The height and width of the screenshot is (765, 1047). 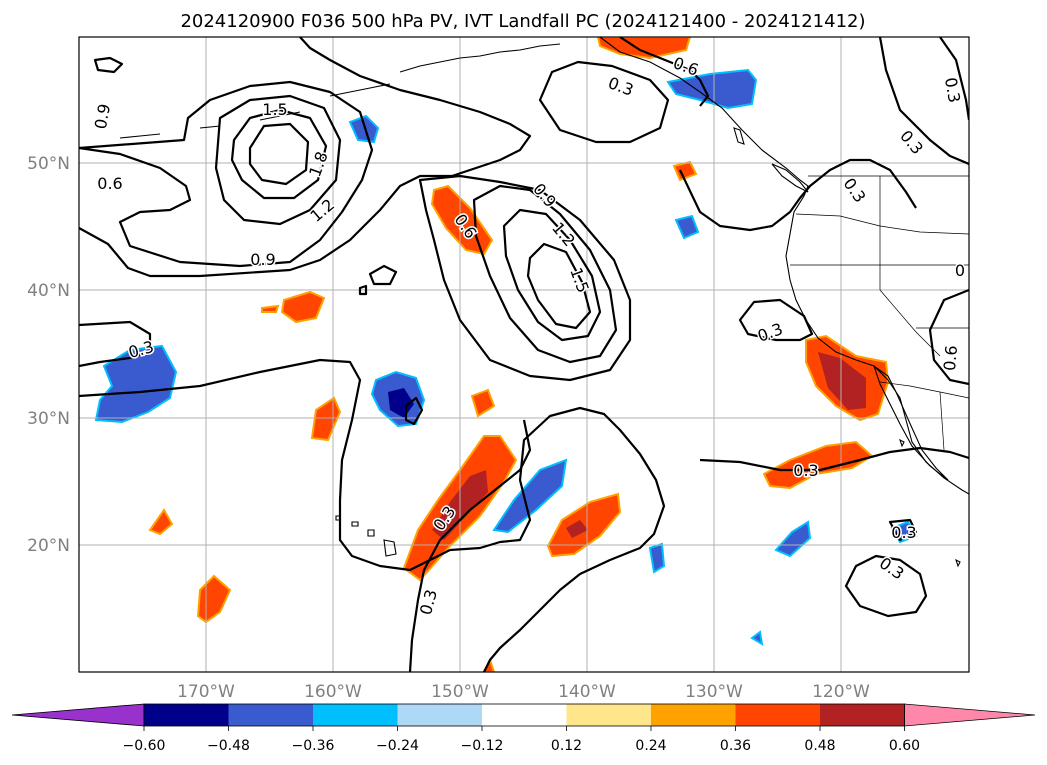 What do you see at coordinates (798, 195) in the screenshot?
I see `contour-0.3-east` at bounding box center [798, 195].